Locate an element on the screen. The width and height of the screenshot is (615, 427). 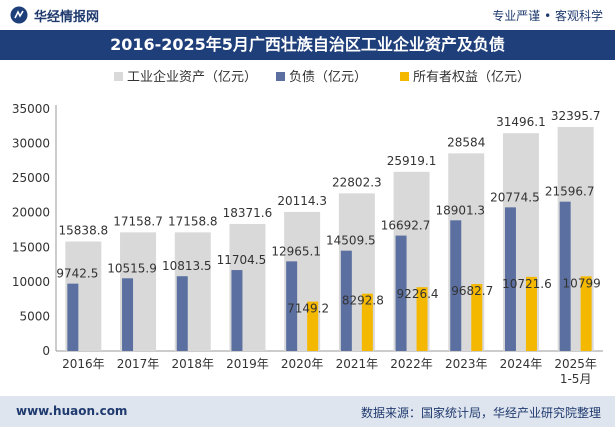
brand-name: 华经情报网 is located at coordinates (67, 17).